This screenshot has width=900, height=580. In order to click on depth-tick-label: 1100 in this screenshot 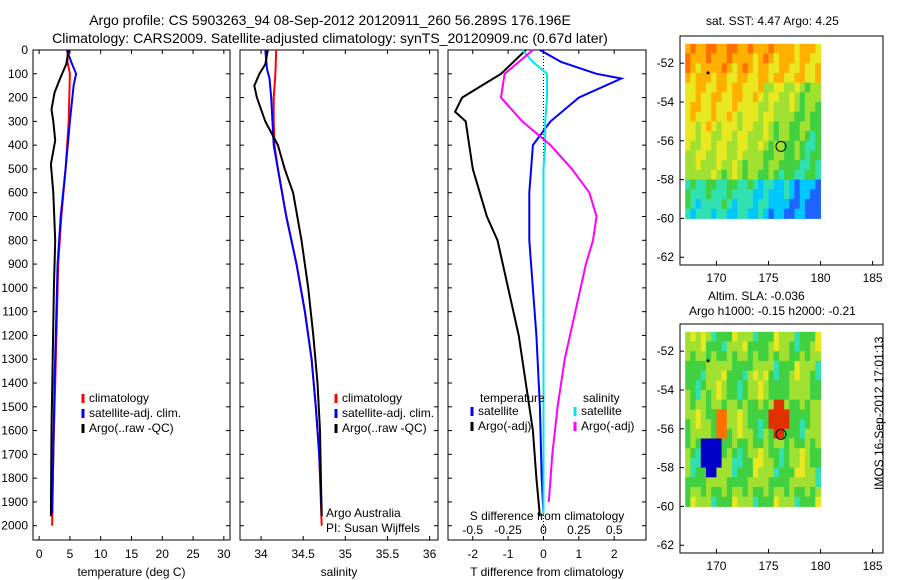, I will do `click(15, 312)`.